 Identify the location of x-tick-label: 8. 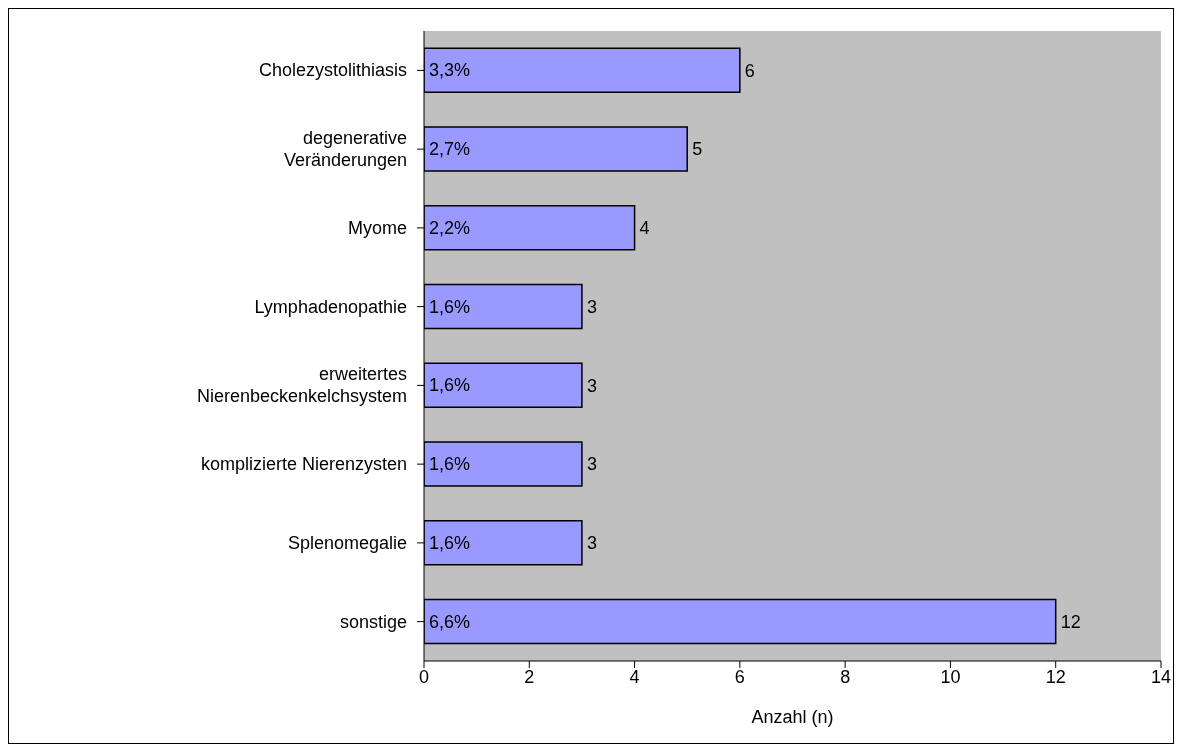
(845, 676).